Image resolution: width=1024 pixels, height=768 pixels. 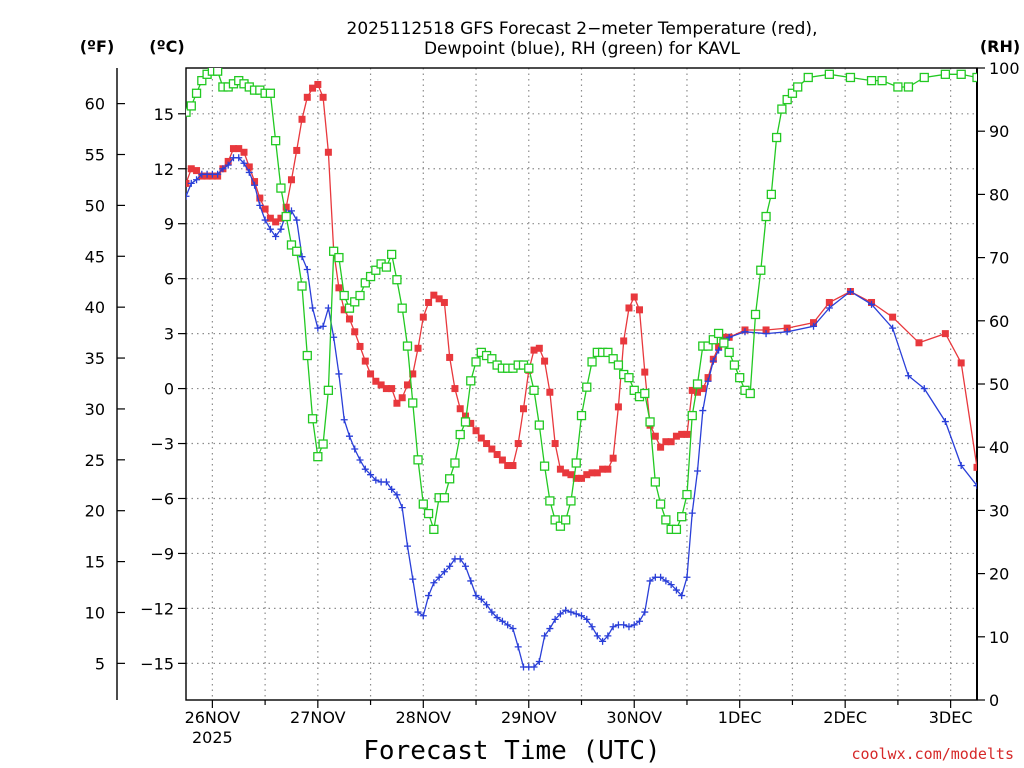 What do you see at coordinates (164, 169) in the screenshot?
I see `celsius-tick-label: 12` at bounding box center [164, 169].